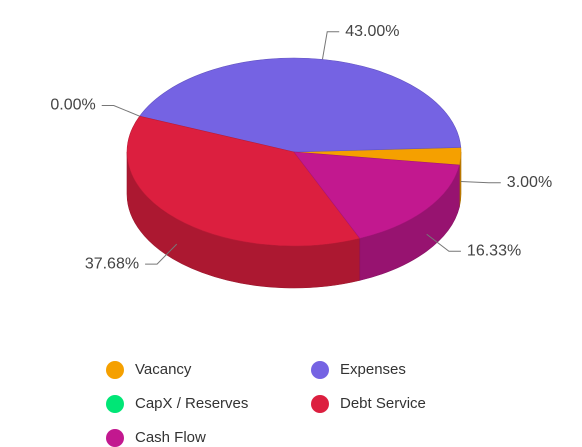 Image resolution: width=582 pixels, height=447 pixels. I want to click on legend-label: Cash Flow, so click(170, 437).